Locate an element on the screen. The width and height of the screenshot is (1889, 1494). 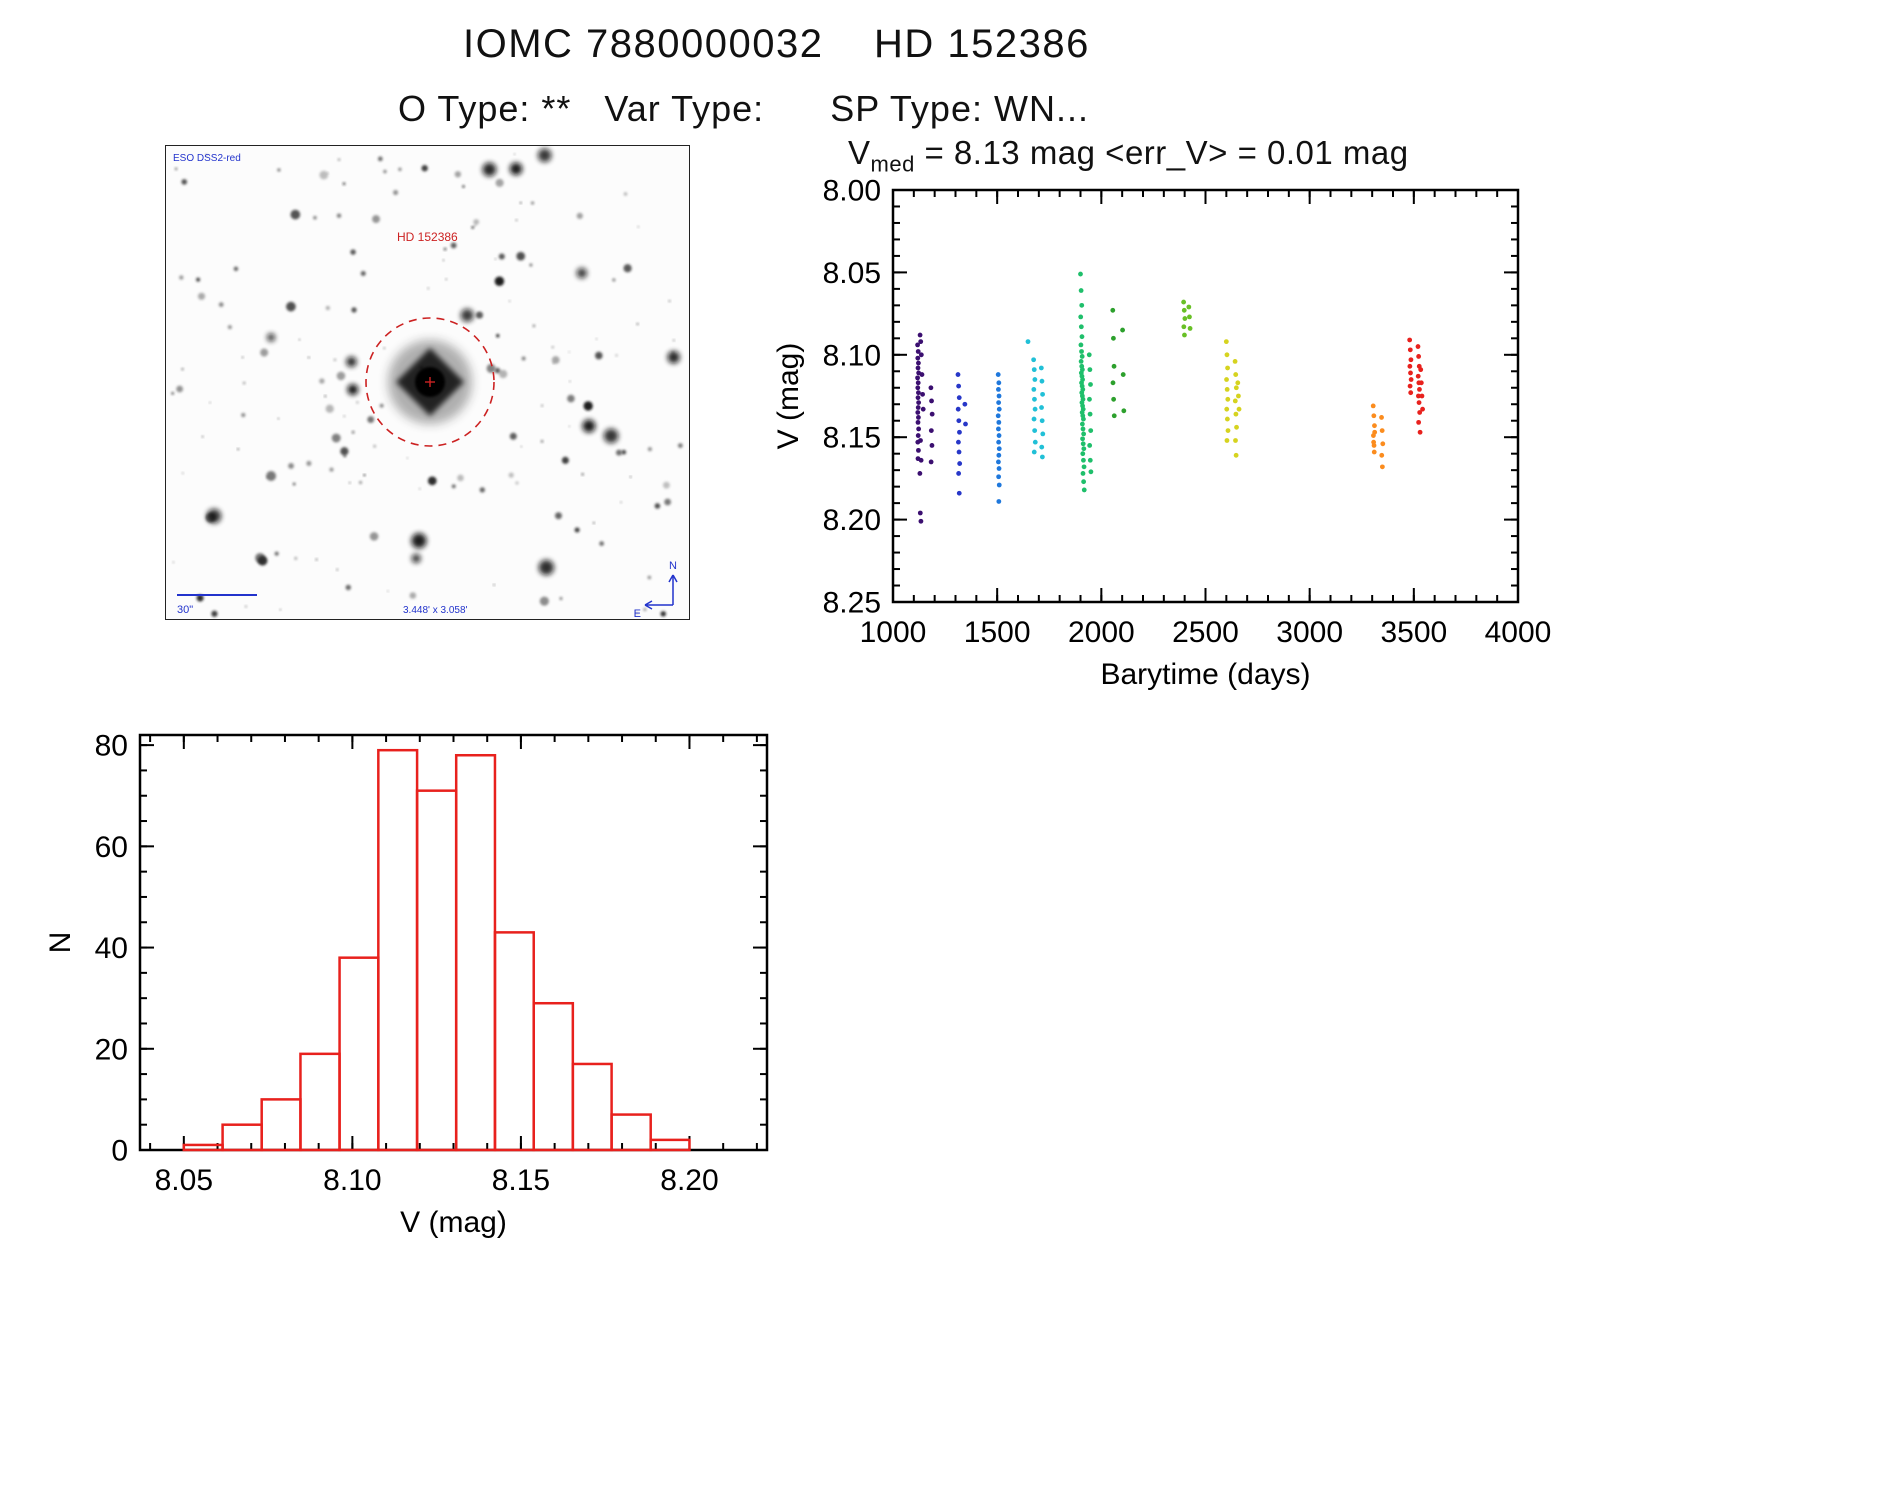
y-tick-label: 8.10 is located at coordinates (852, 355).